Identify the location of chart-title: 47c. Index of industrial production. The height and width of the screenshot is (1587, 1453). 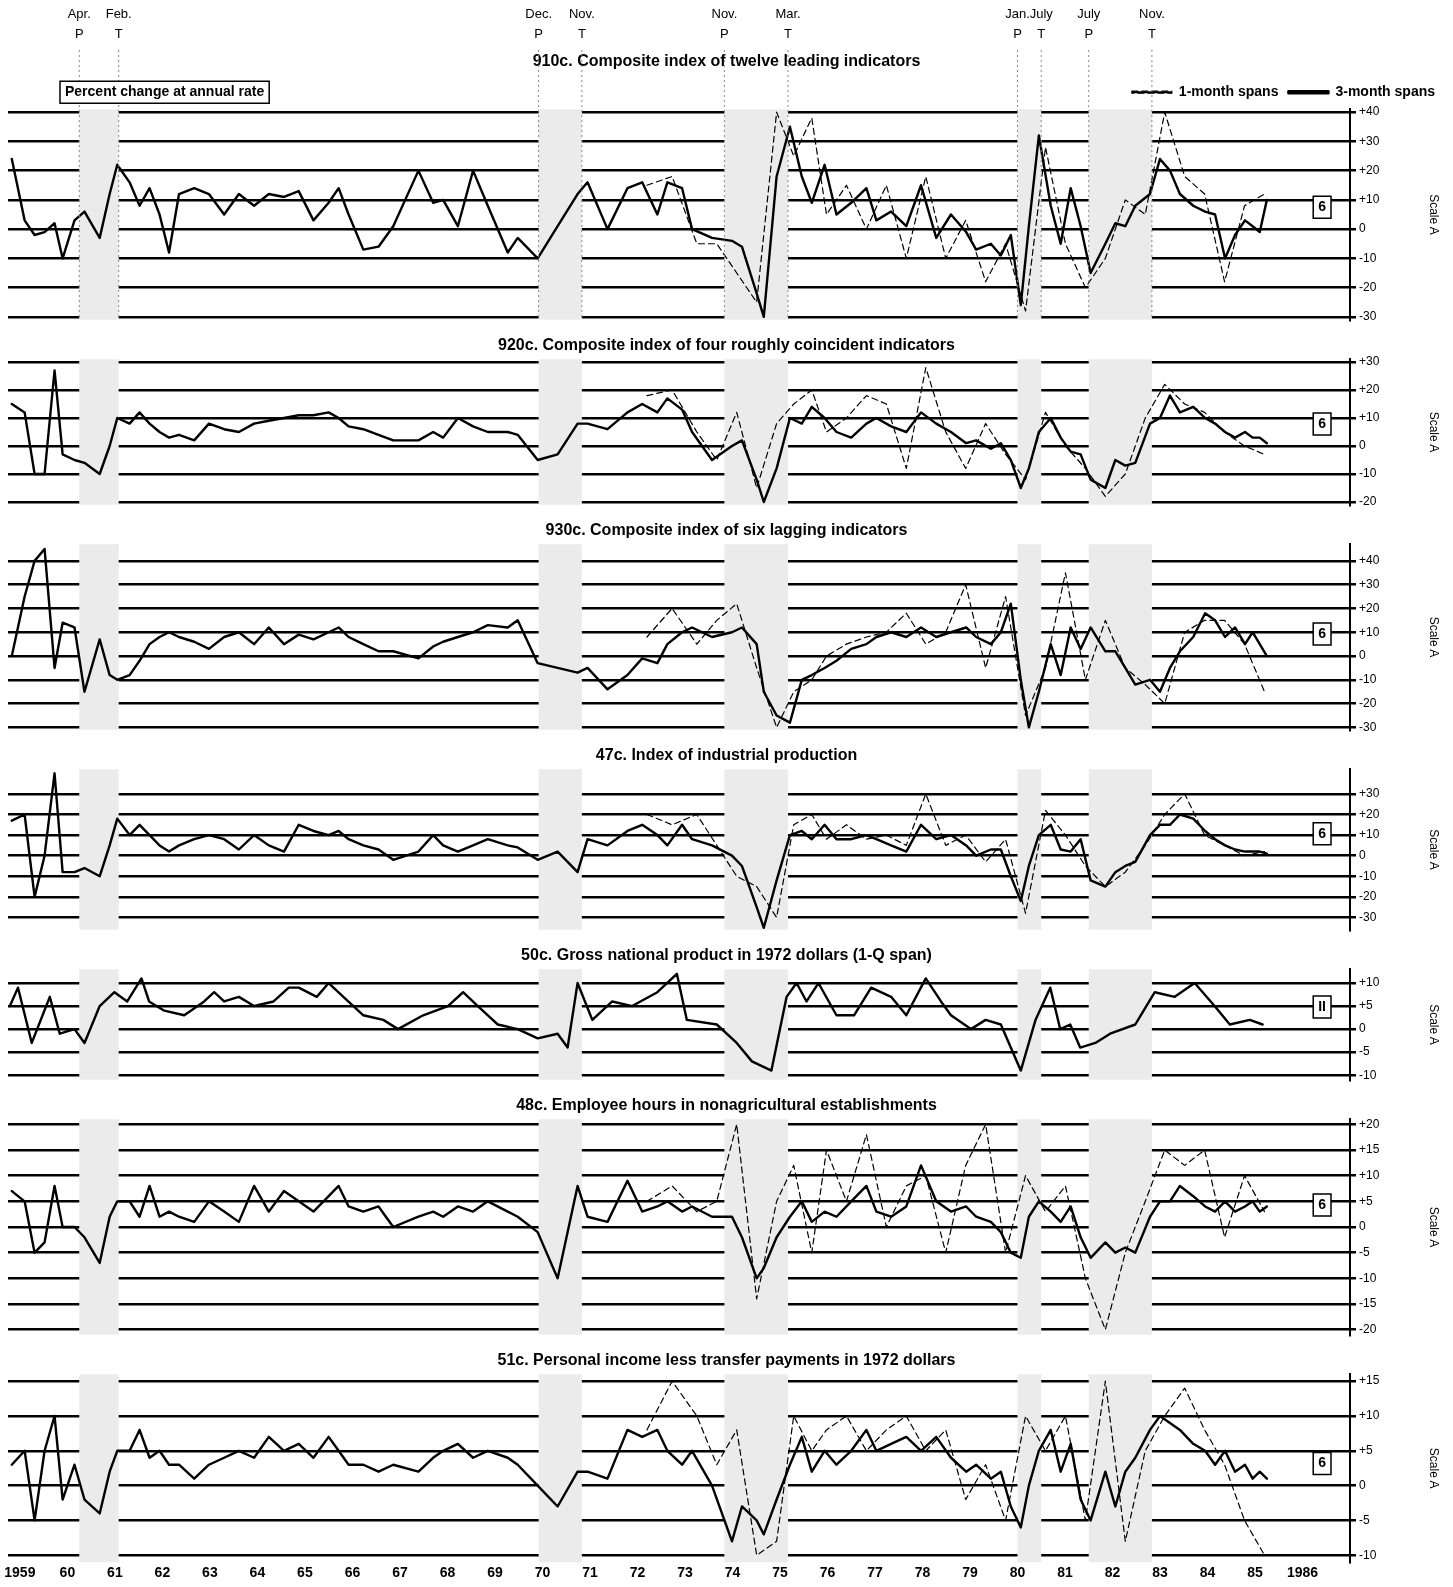
(726, 755).